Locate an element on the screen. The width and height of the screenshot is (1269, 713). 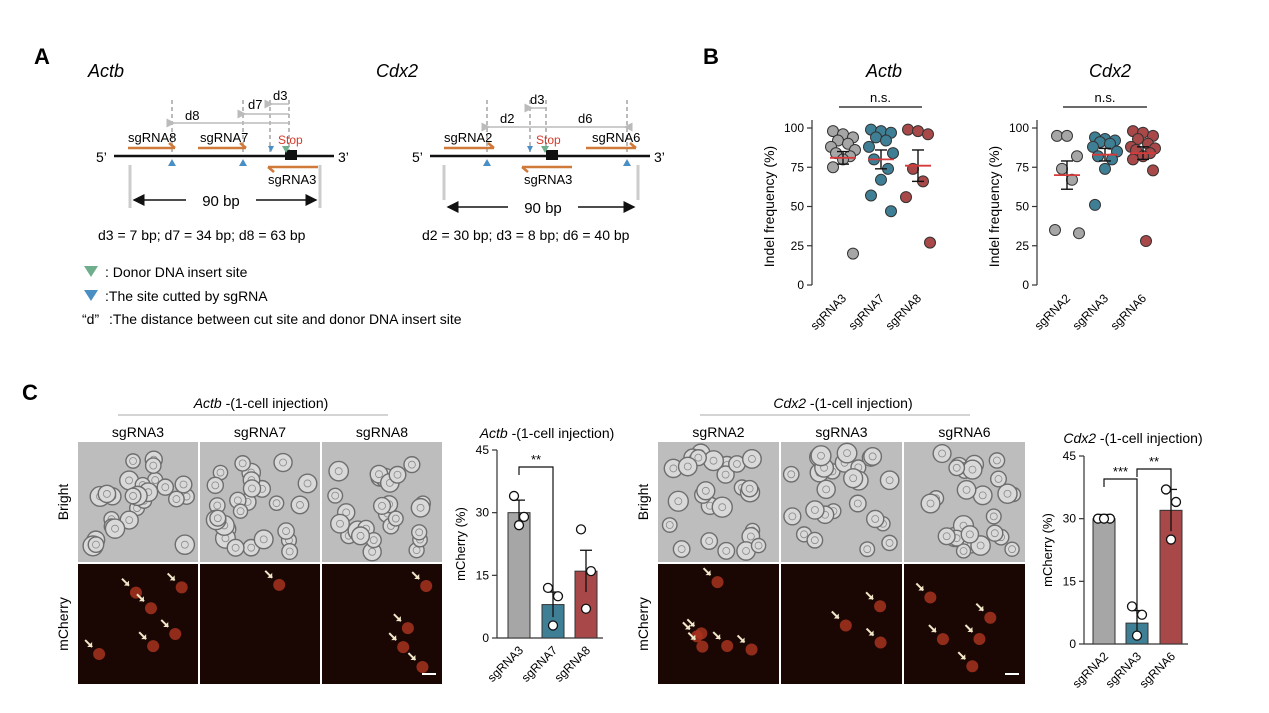
micrograph-column-label: sgRNA3 is located at coordinates (138, 432).